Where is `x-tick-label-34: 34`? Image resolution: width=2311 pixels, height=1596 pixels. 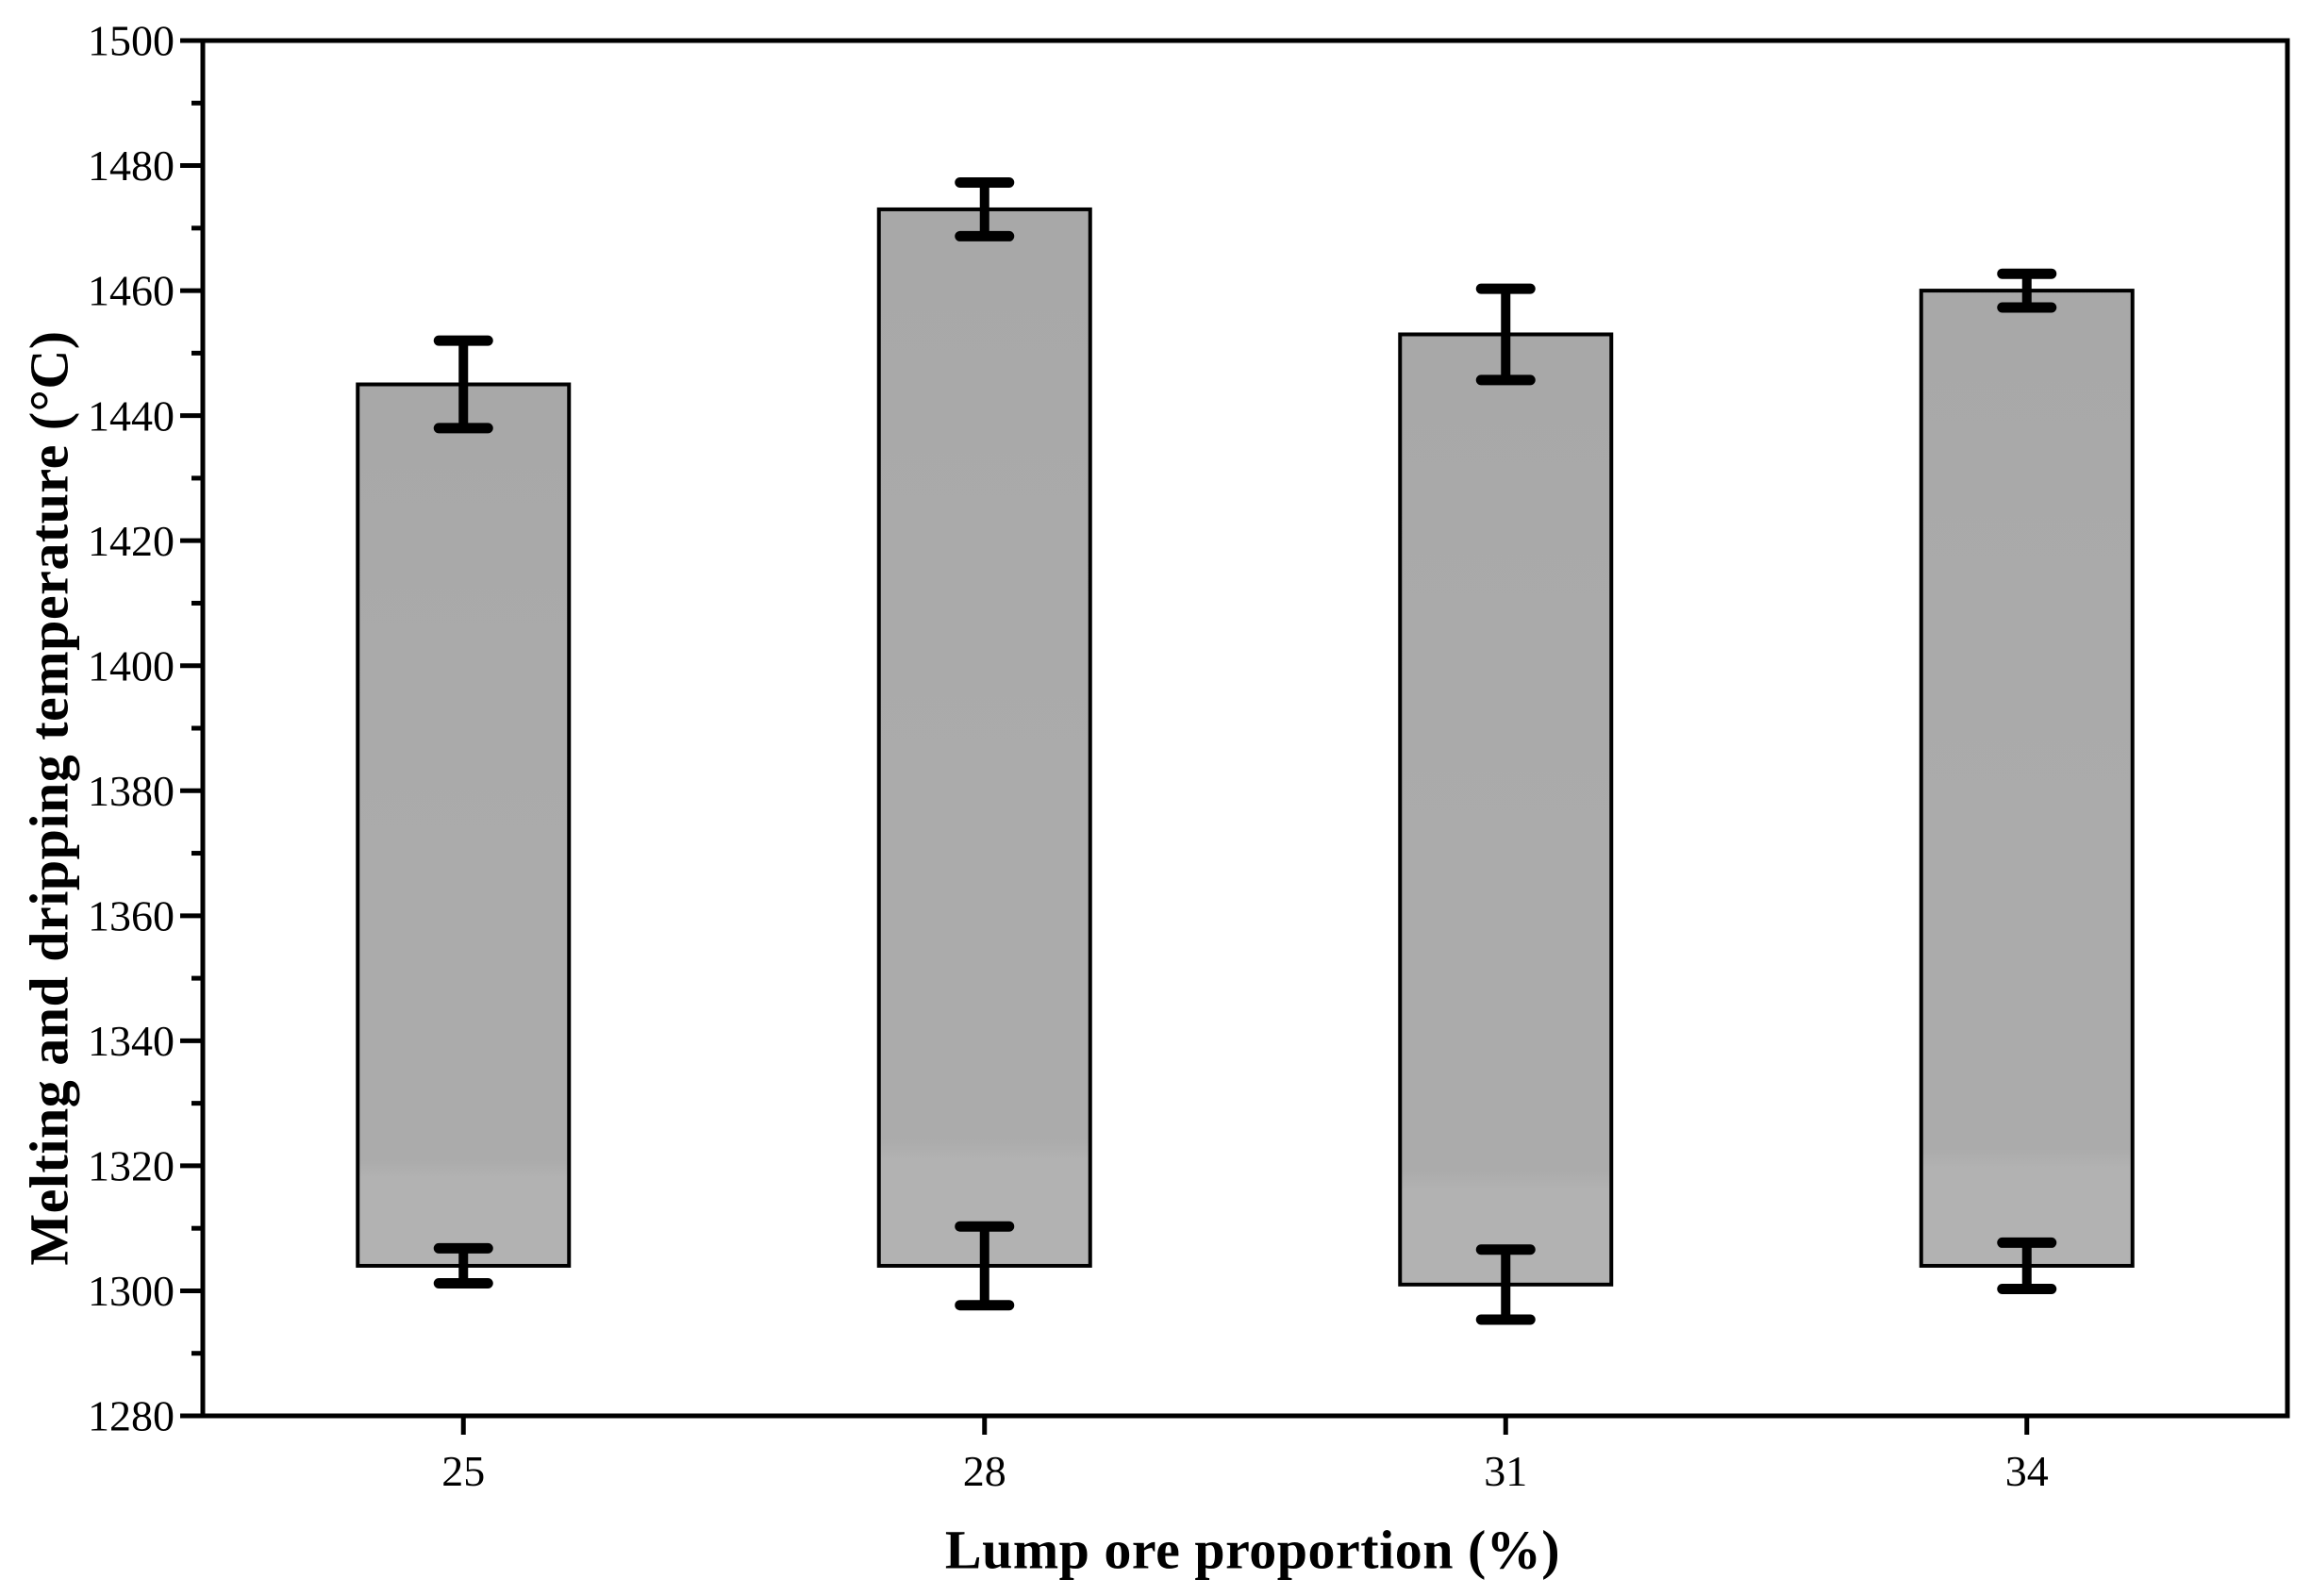 x-tick-label-34: 34 is located at coordinates (2027, 1471).